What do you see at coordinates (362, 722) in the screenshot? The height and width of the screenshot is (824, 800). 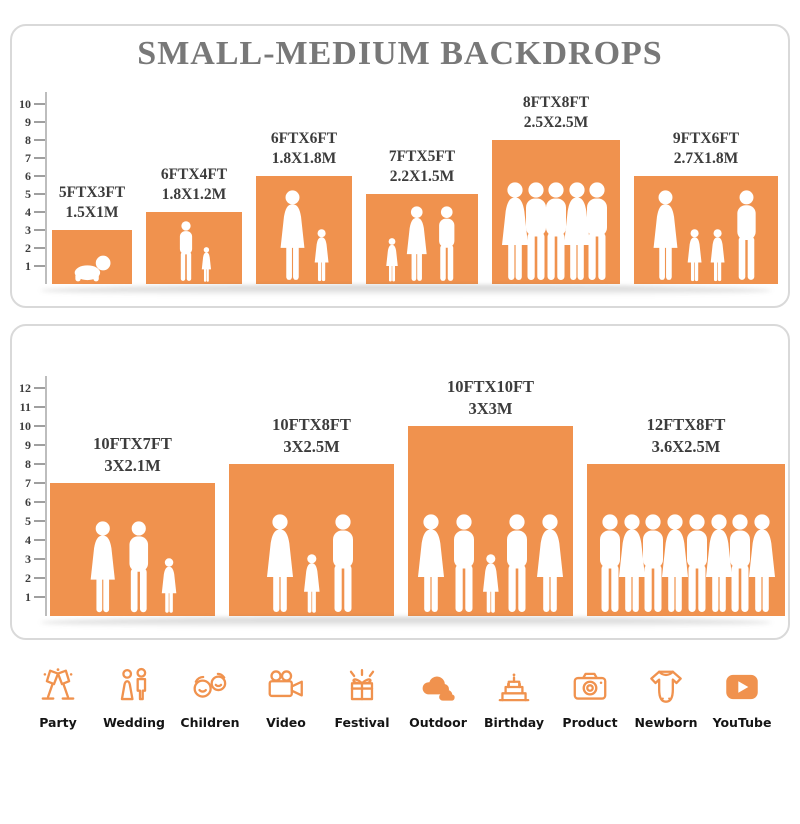 I see `category-label: Festival` at bounding box center [362, 722].